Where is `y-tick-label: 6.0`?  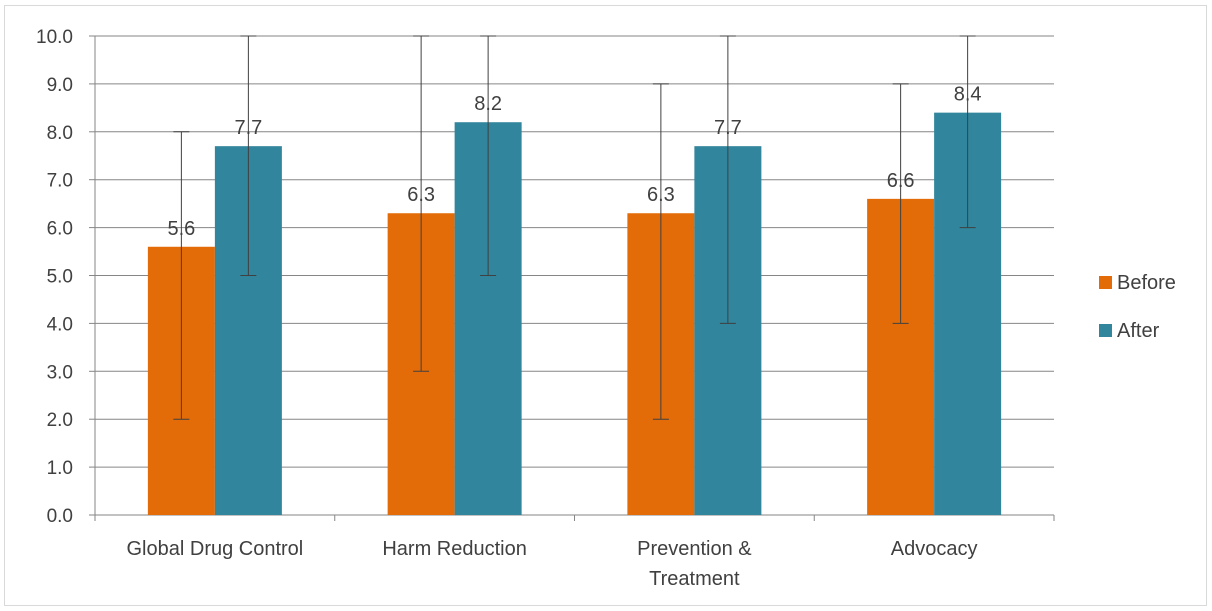
y-tick-label: 6.0 is located at coordinates (60, 229).